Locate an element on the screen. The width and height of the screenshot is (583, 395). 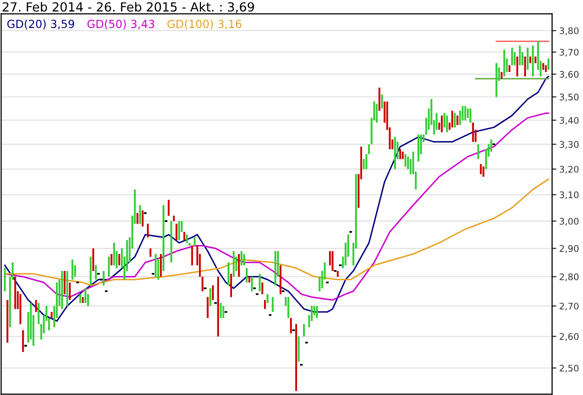
y-tick-label: 3,30 is located at coordinates (569, 145).